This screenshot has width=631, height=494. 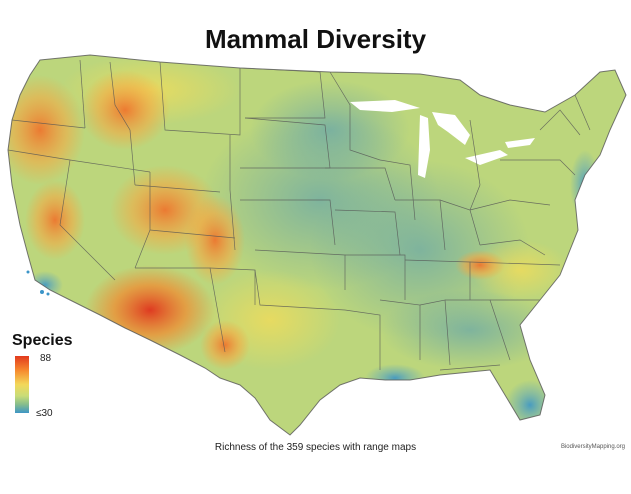 I want to click on map-title: Mammal Diversity, so click(x=315, y=39).